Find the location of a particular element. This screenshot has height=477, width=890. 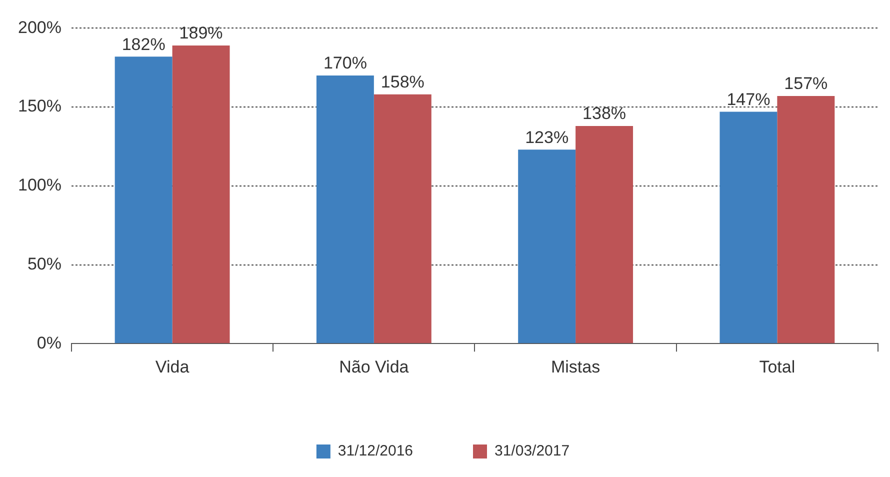

y-tick-label: 50% is located at coordinates (44, 264).